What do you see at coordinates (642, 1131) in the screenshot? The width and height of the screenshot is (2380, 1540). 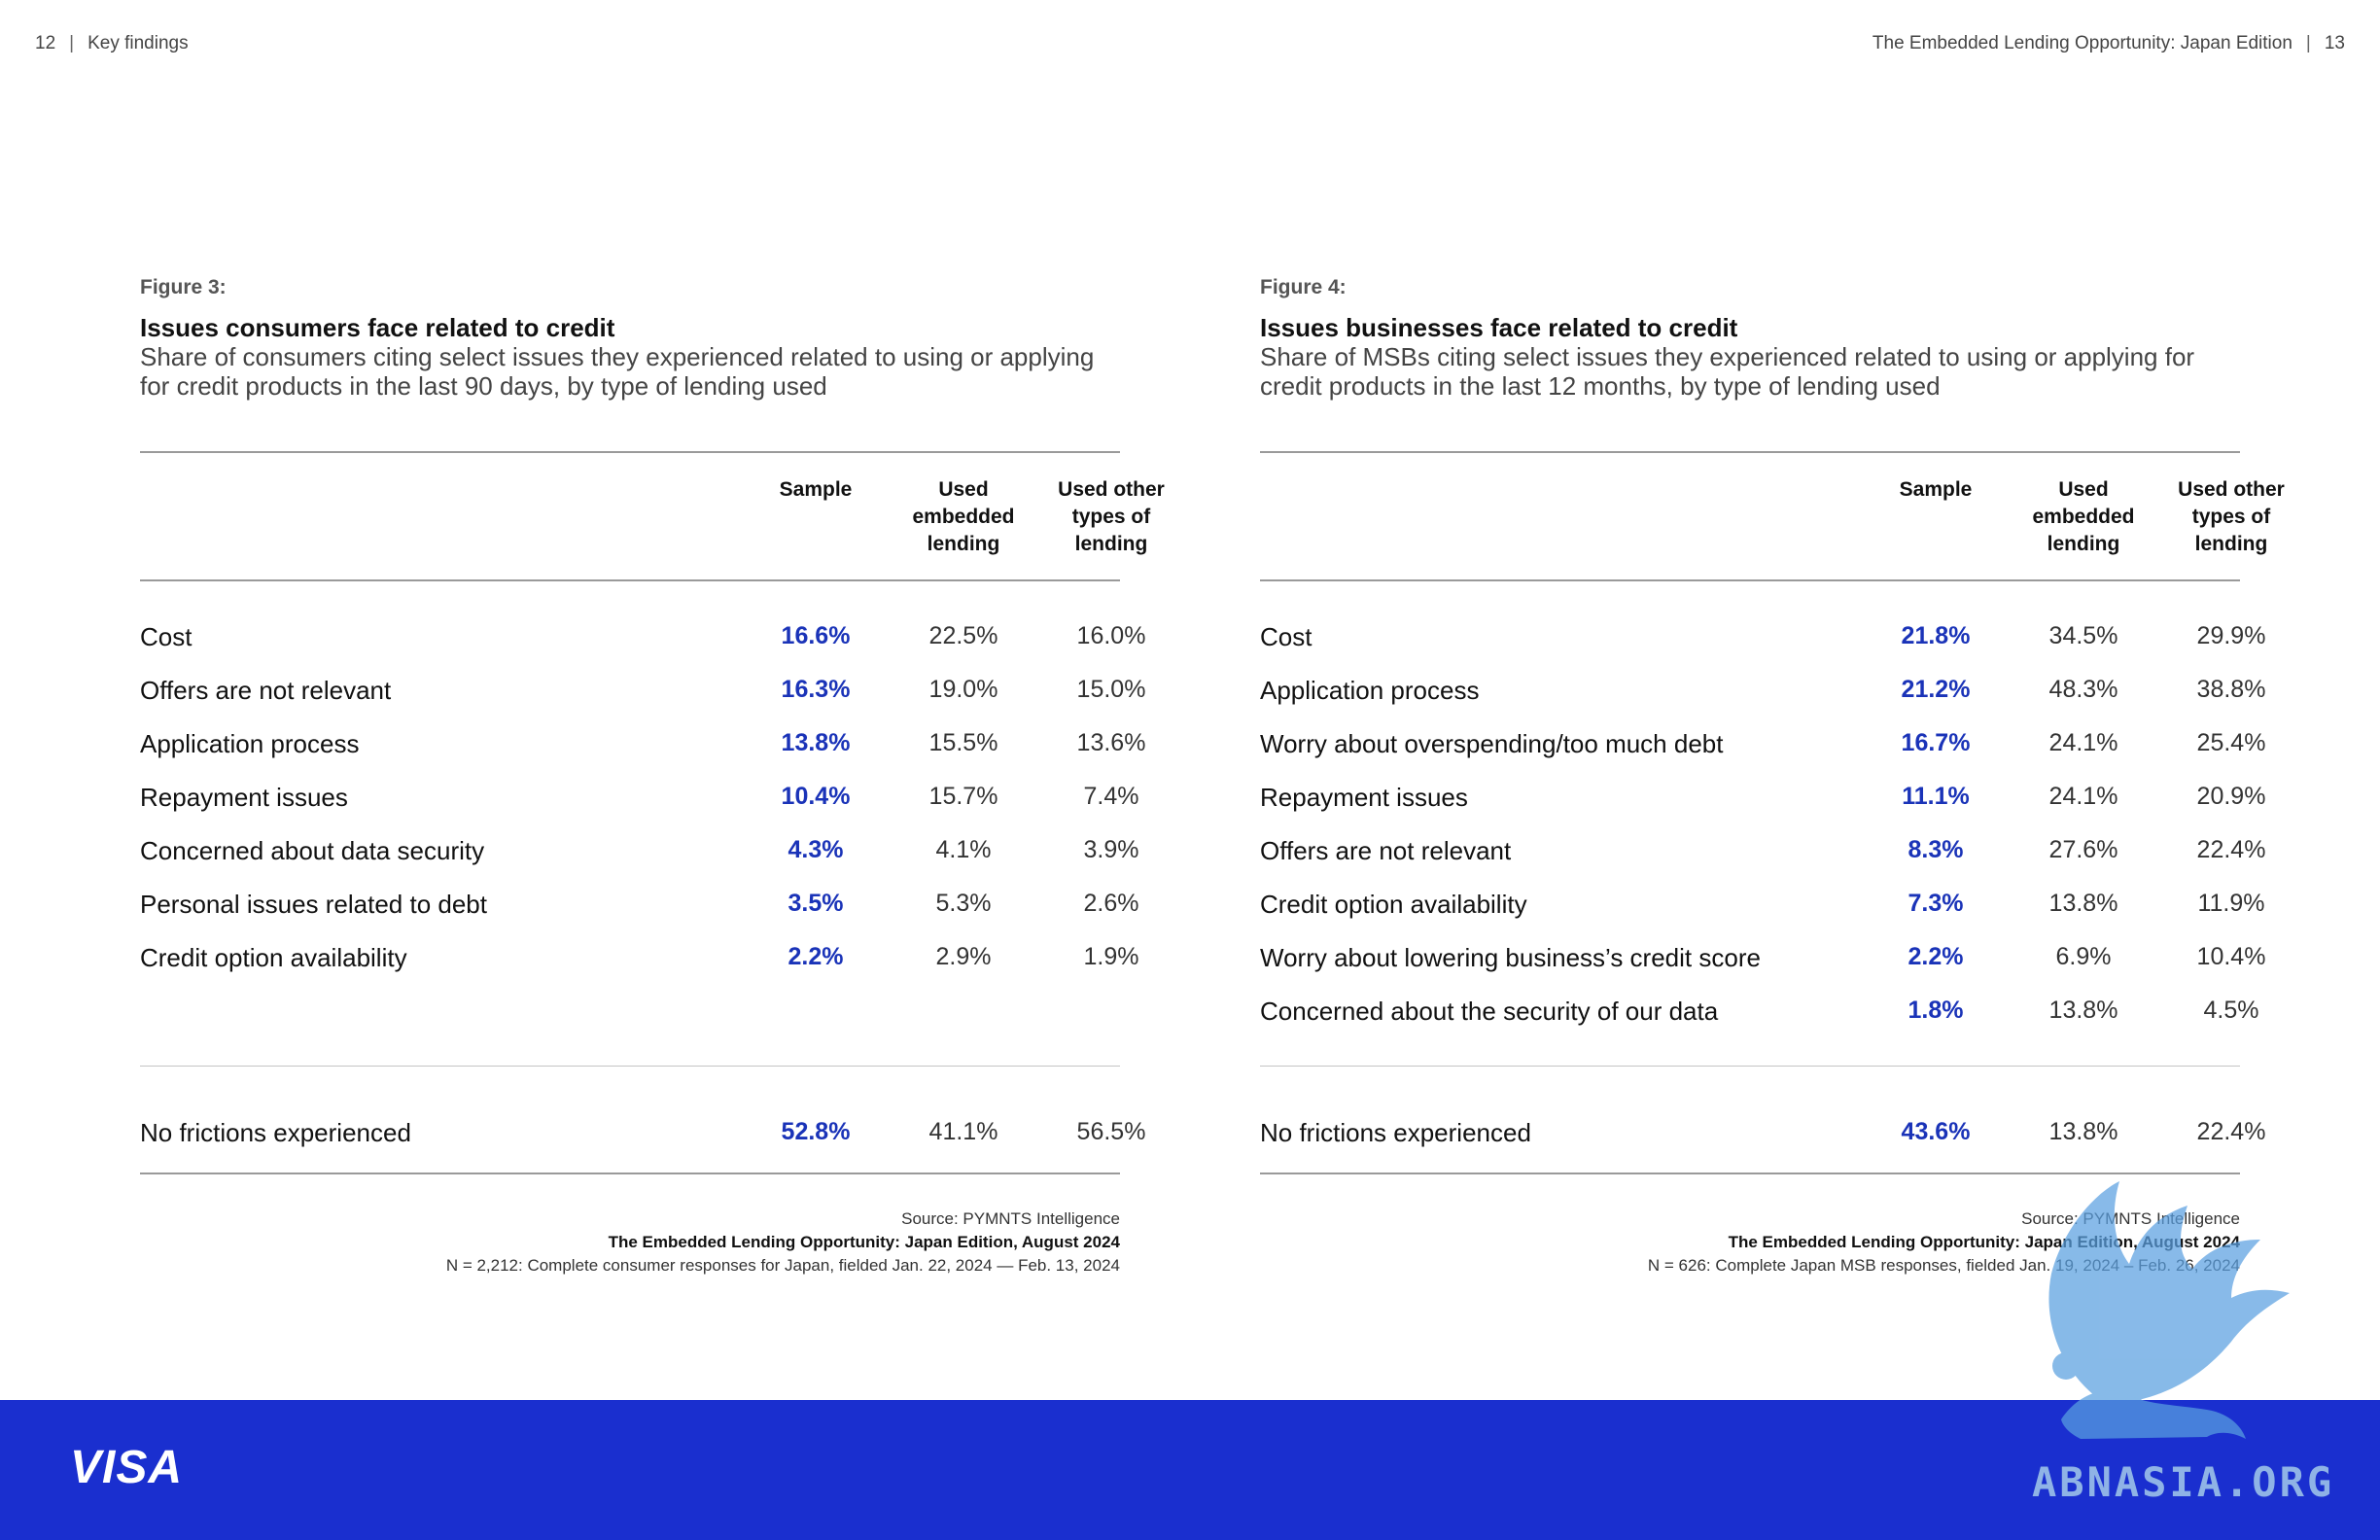 I see `summary-row: No frictions experienced 52.8% 41.1% 56.5%` at bounding box center [642, 1131].